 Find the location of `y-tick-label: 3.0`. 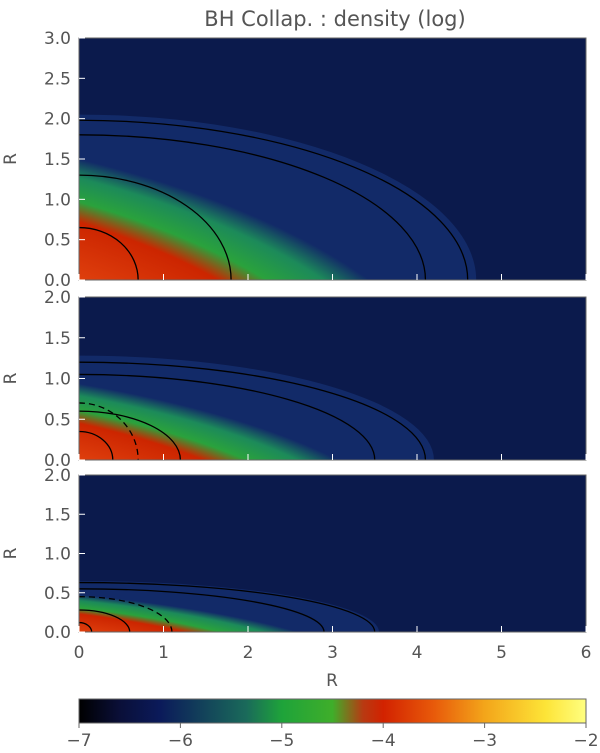

y-tick-label: 3.0 is located at coordinates (57, 39).